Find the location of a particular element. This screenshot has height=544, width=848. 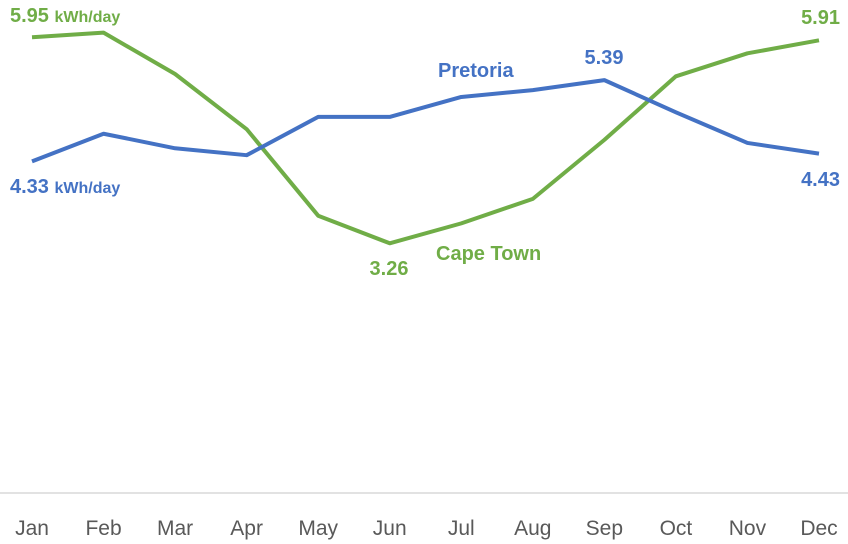

x-tick-label-mar: Mar is located at coordinates (175, 528).